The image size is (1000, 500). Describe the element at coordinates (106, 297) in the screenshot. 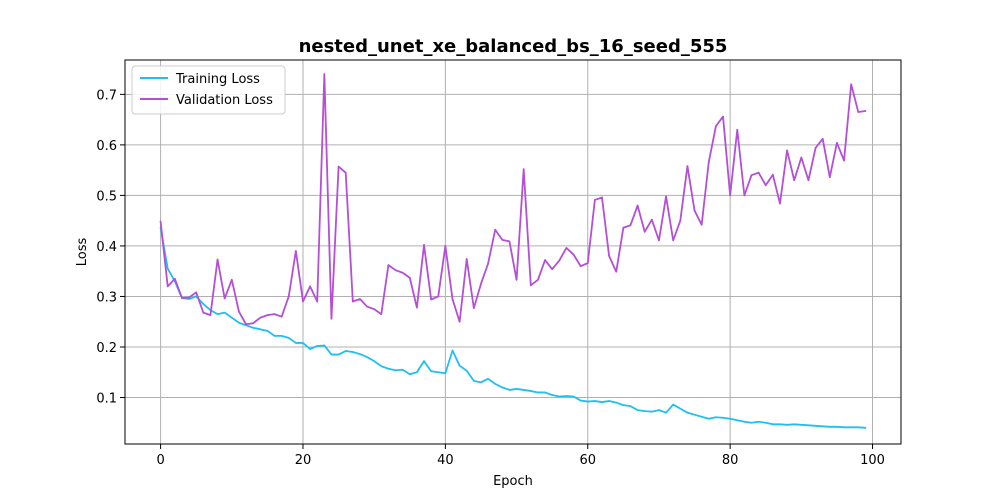

I see `y-tick-label: 0.3` at that location.